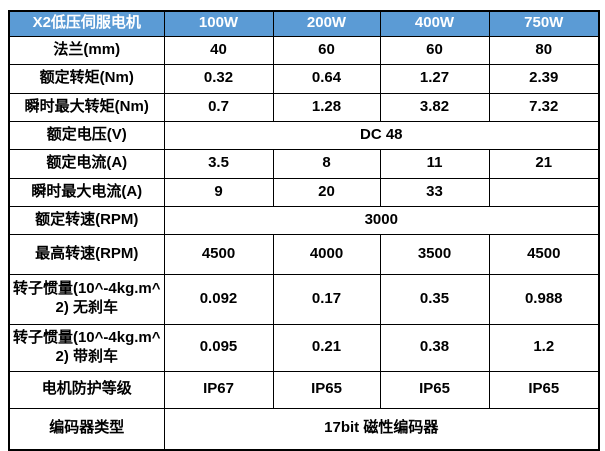 This screenshot has width=605, height=451. Describe the element at coordinates (86, 50) in the screenshot. I see `row-label: 法兰(mm)` at that location.